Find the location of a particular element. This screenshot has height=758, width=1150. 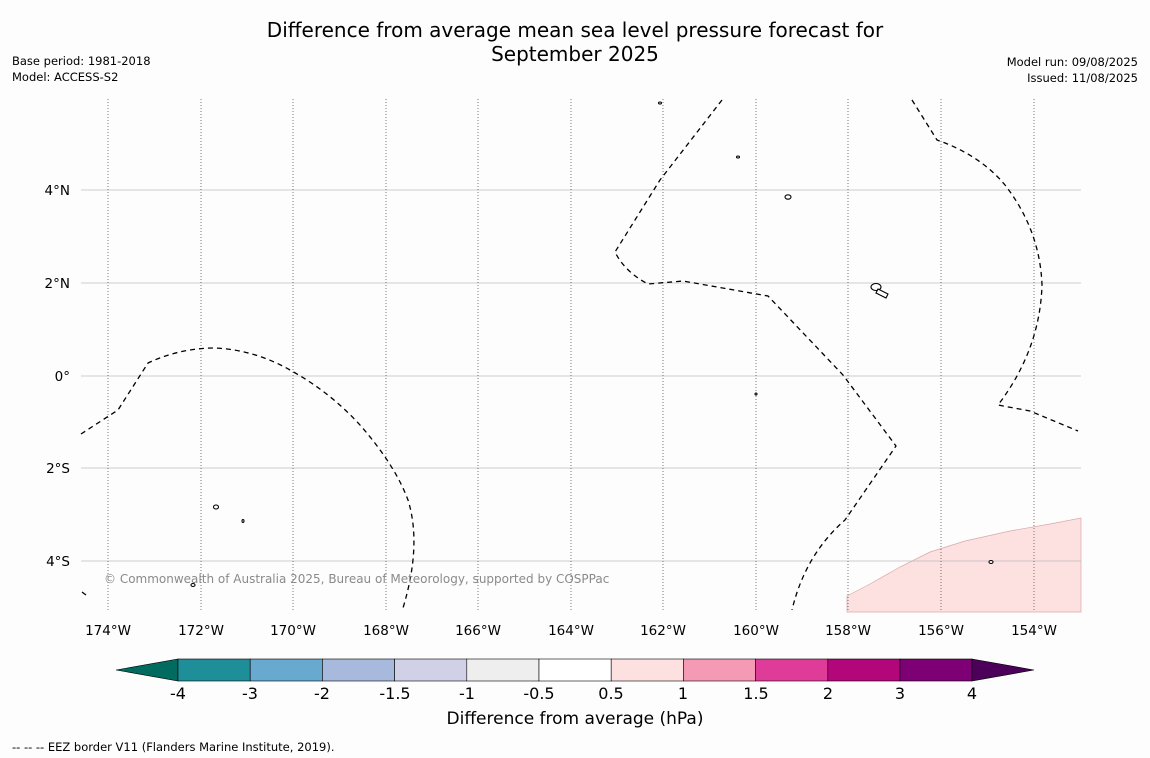

issued-date: Issued: 11/08/2025 is located at coordinates (1082, 77).